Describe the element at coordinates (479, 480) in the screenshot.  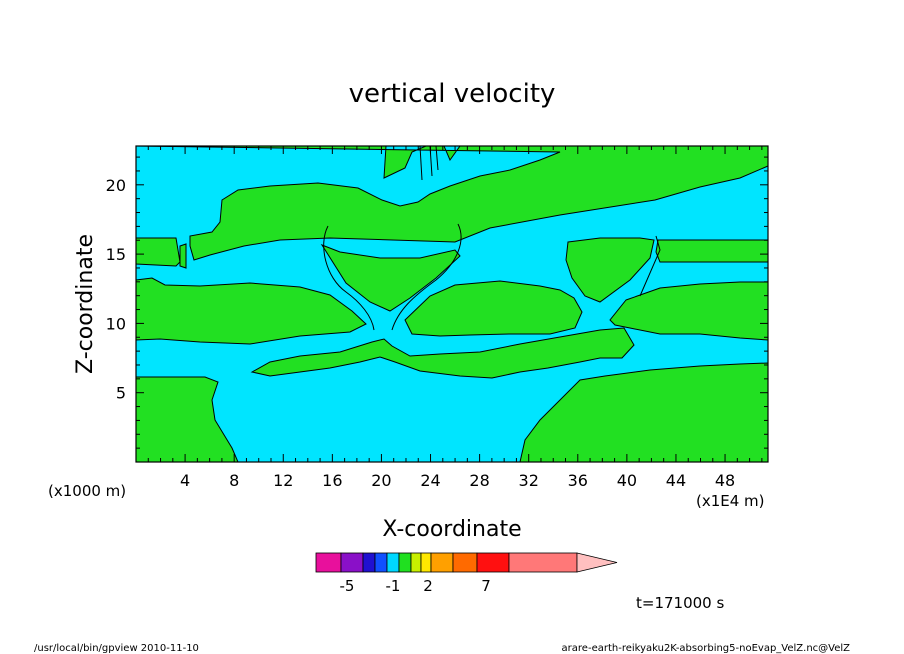
I see `x-tick-label-28: 28` at that location.